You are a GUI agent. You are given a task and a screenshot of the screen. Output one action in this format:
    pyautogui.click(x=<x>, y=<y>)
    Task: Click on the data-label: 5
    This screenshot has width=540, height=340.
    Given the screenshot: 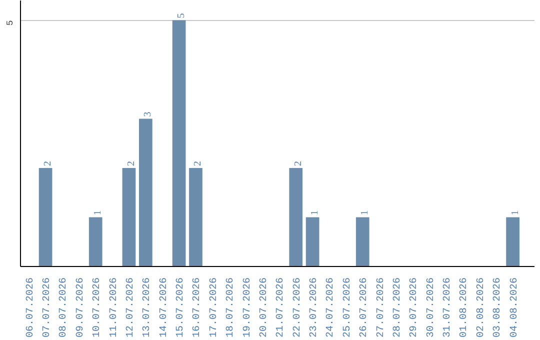 What is the action you would take?
    pyautogui.click(x=182, y=15)
    